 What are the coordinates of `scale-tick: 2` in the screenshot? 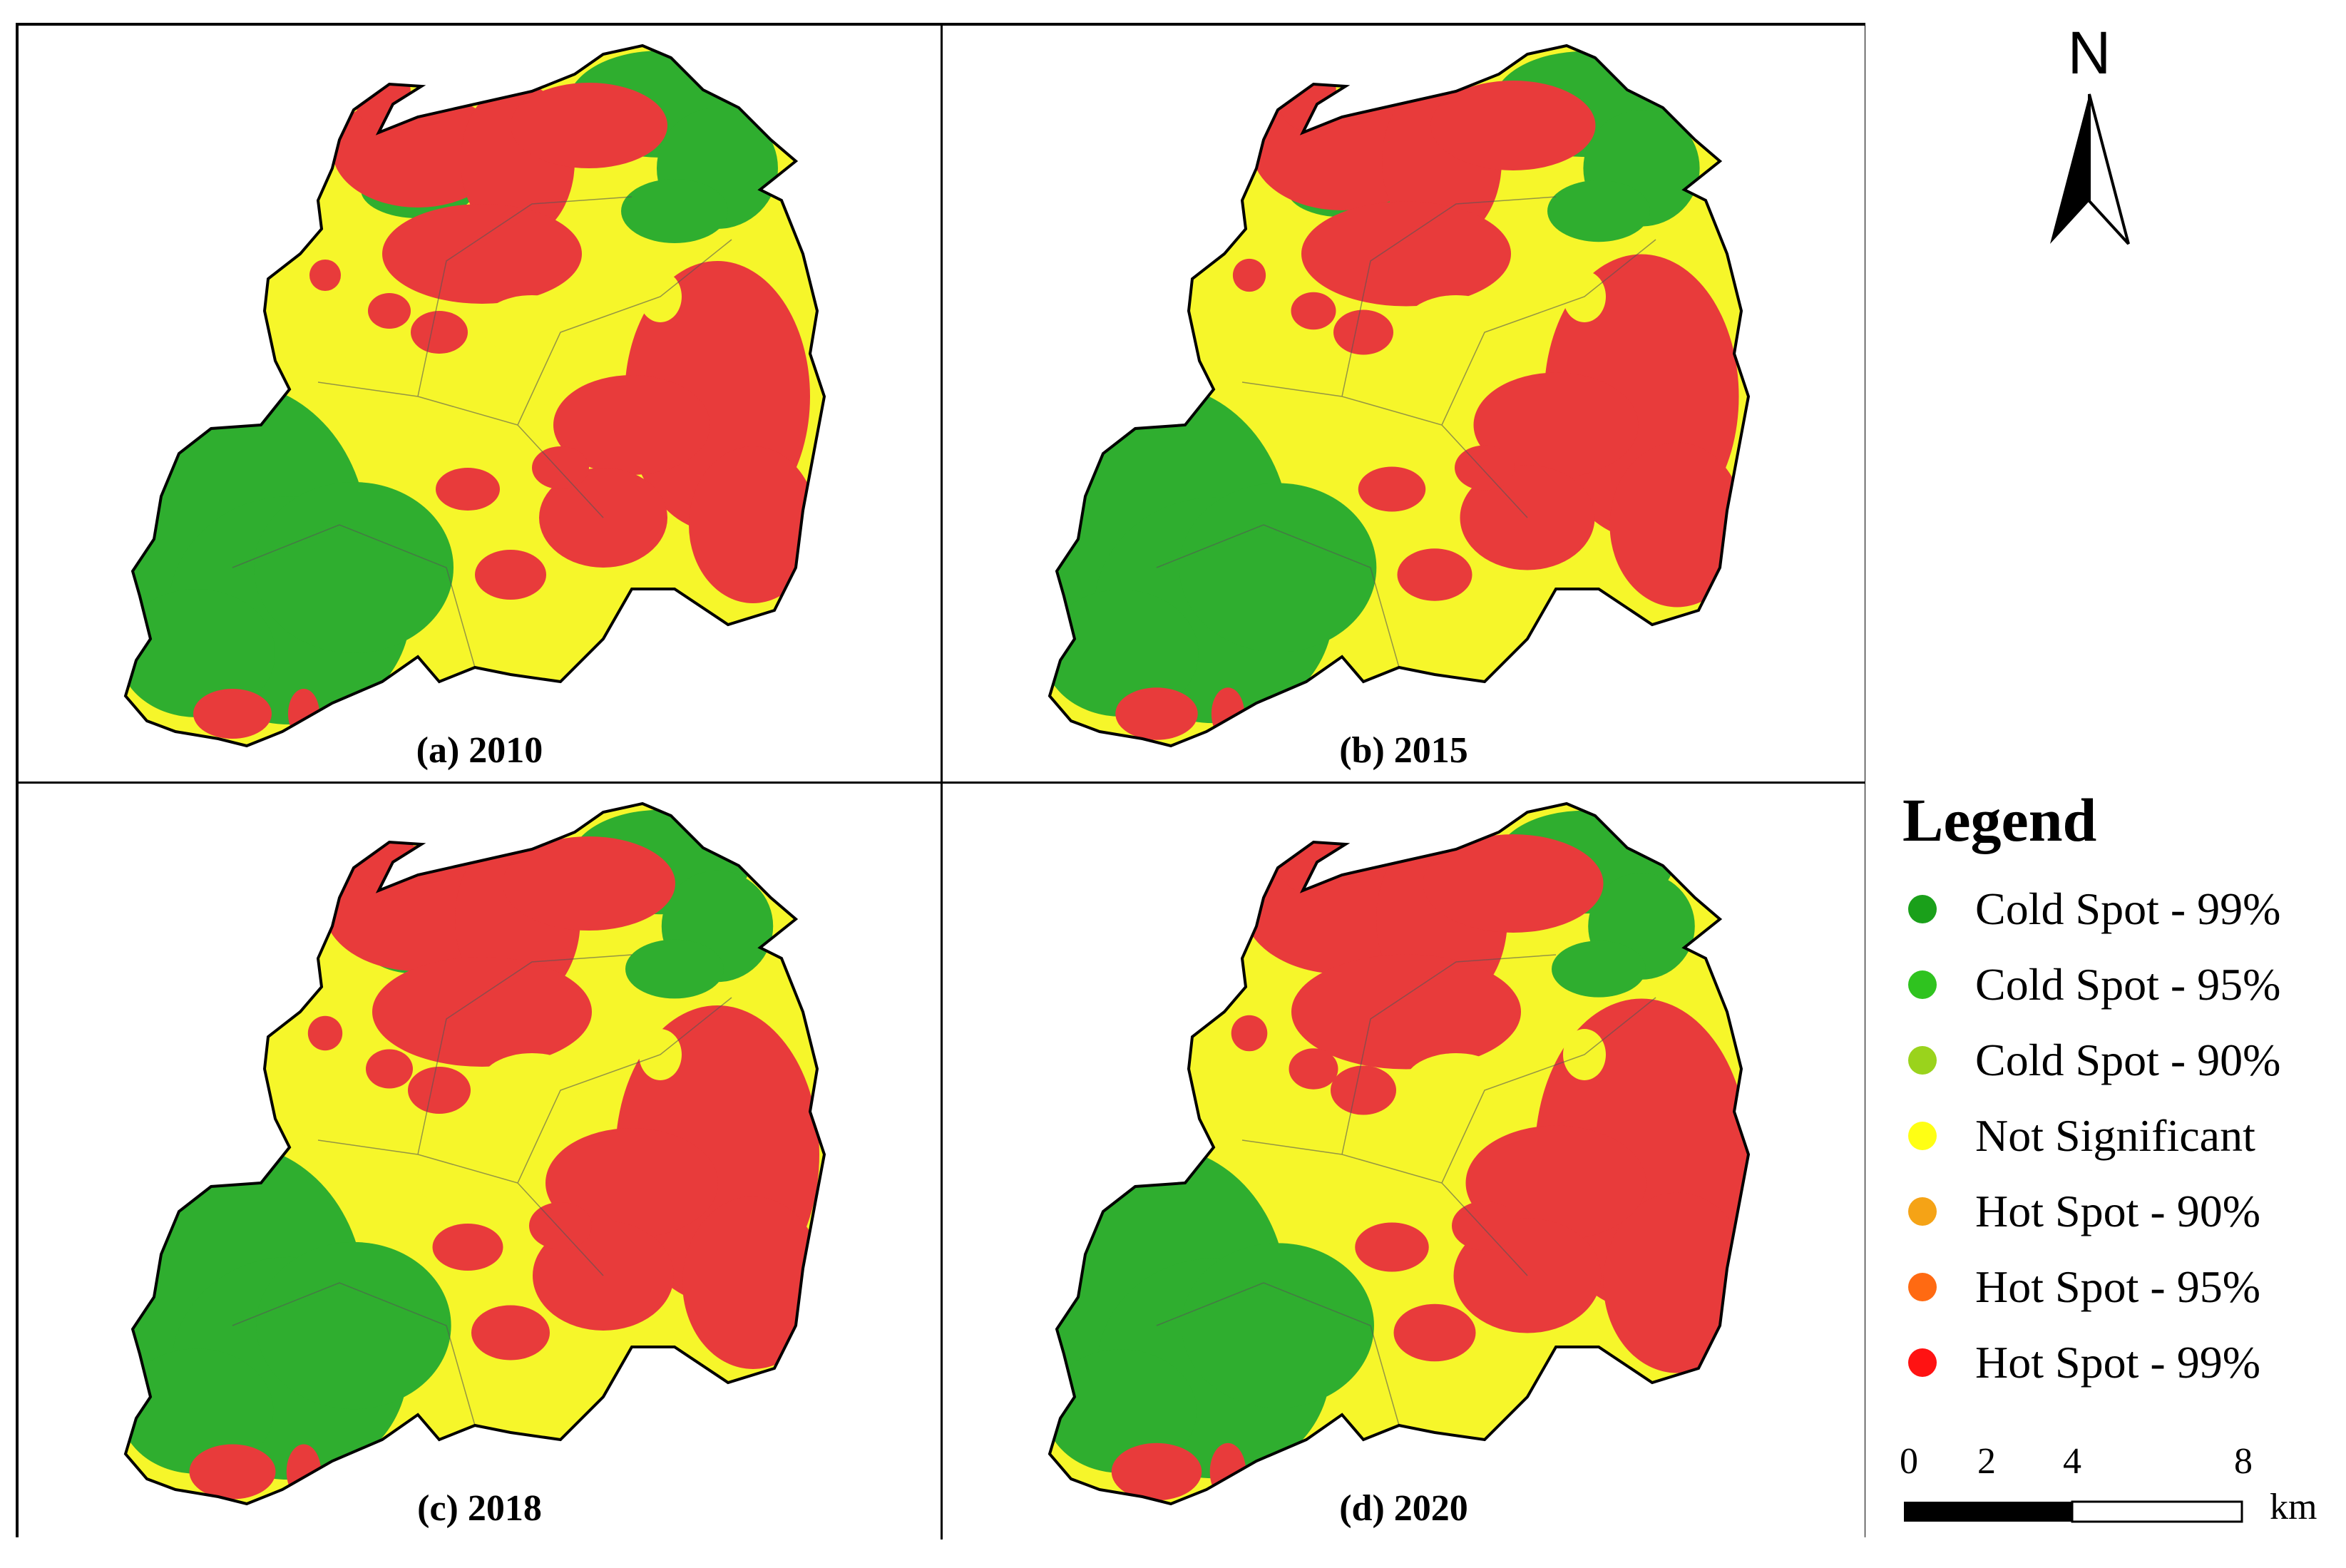 It's located at (1986, 1461).